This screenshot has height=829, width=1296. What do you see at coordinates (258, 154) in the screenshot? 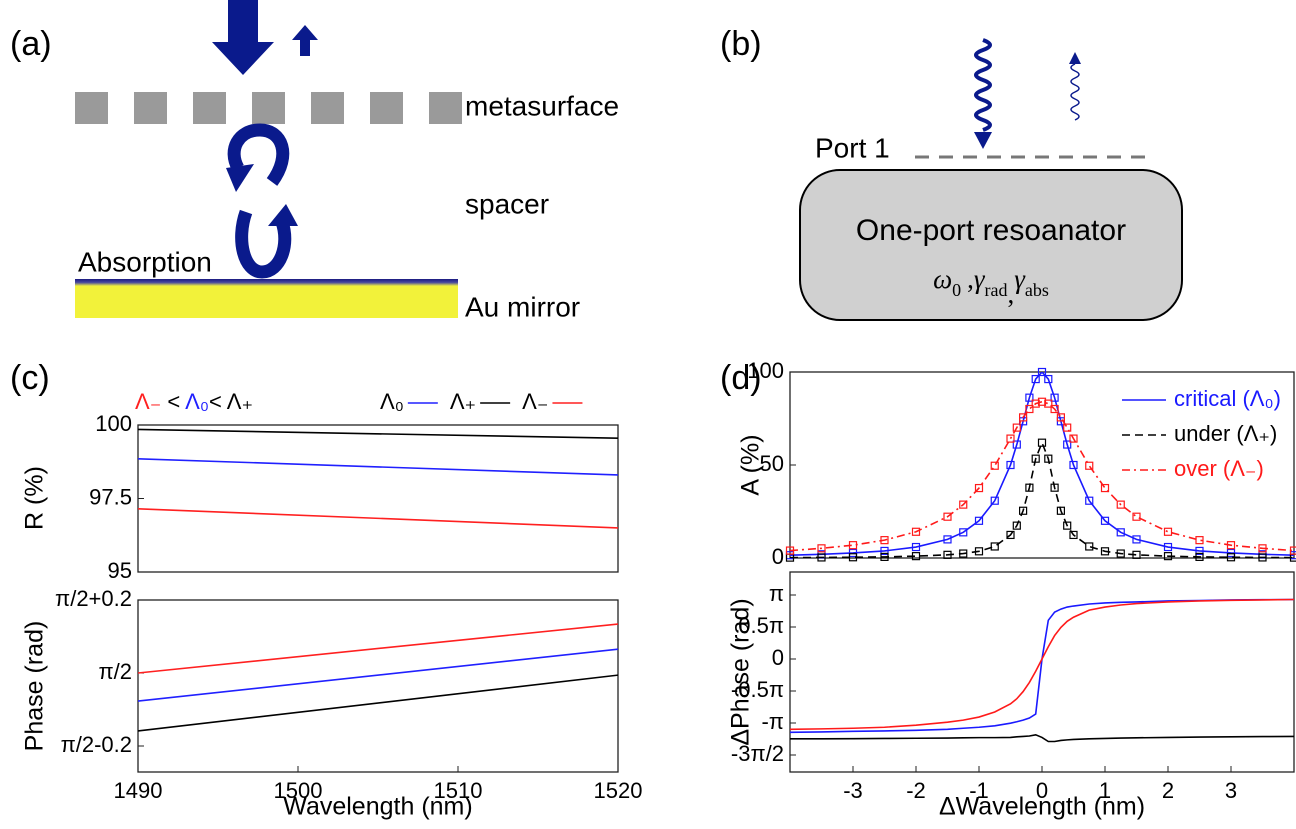
I see `loop-arrow` at bounding box center [258, 154].